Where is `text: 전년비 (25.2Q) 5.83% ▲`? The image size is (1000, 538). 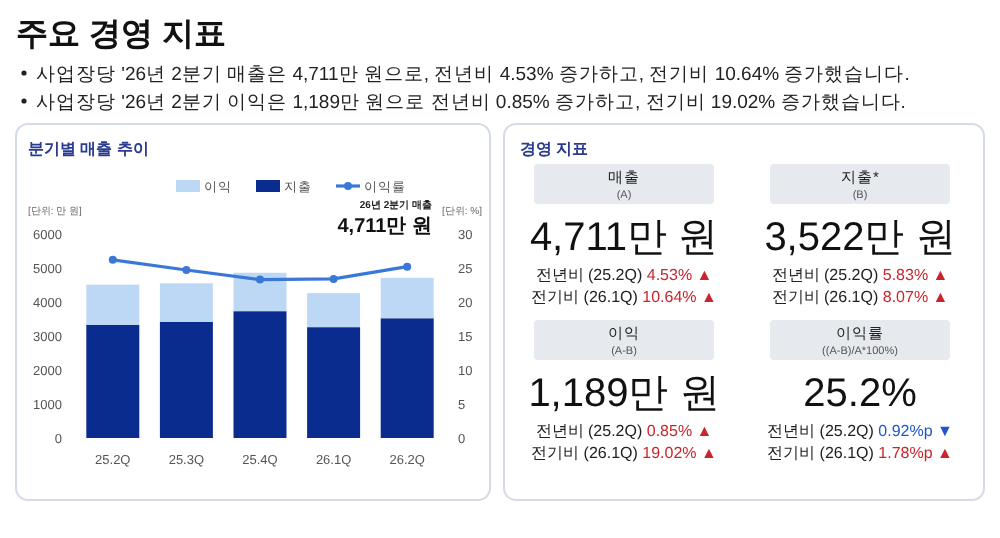 text: 전년비 (25.2Q) 5.83% ▲ is located at coordinates (860, 275).